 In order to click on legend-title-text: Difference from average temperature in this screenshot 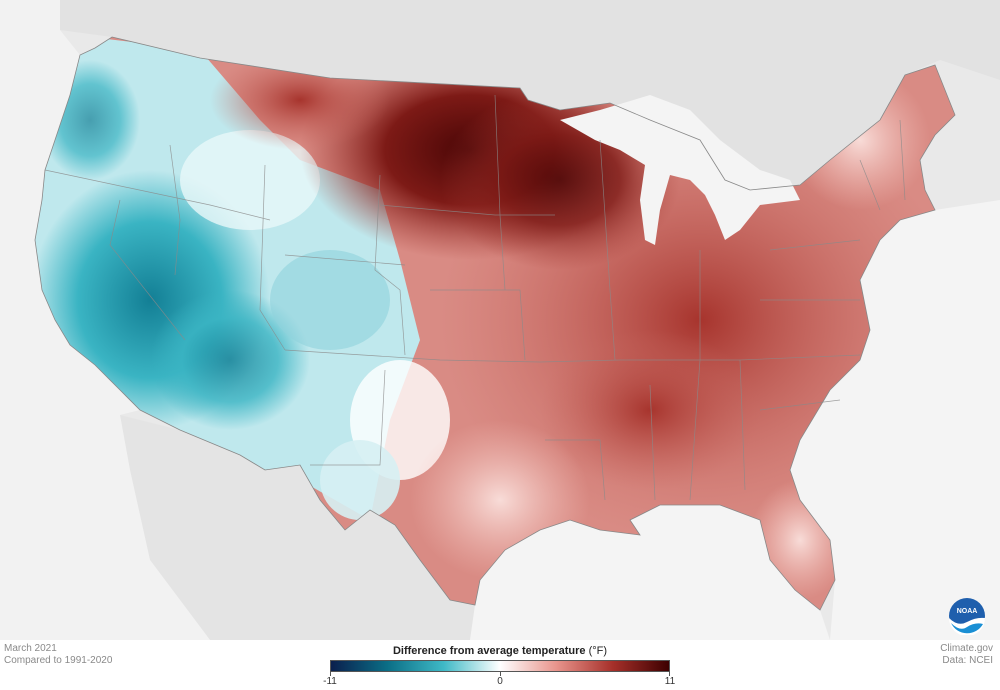, I will do `click(489, 651)`.